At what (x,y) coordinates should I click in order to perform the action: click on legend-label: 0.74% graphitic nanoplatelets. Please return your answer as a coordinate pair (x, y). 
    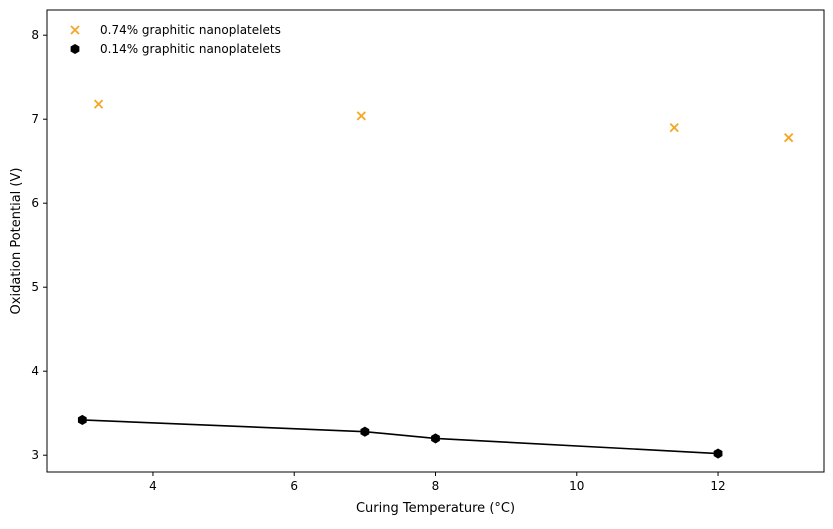
    Looking at the image, I should click on (190, 30).